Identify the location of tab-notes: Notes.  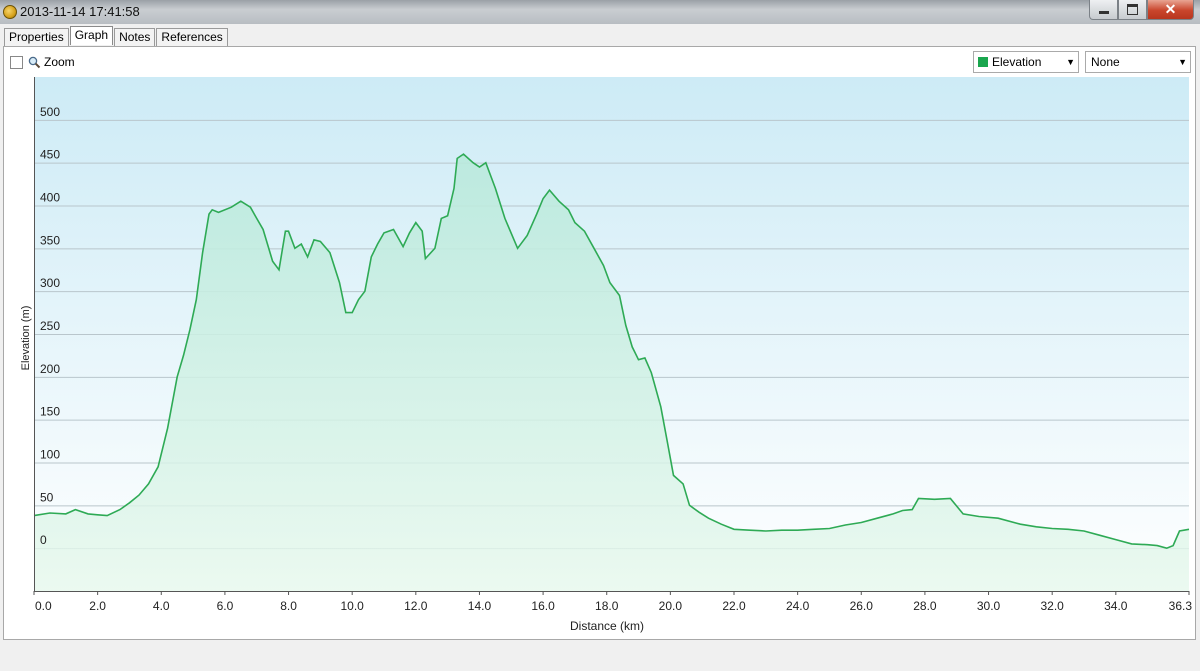
(135, 37).